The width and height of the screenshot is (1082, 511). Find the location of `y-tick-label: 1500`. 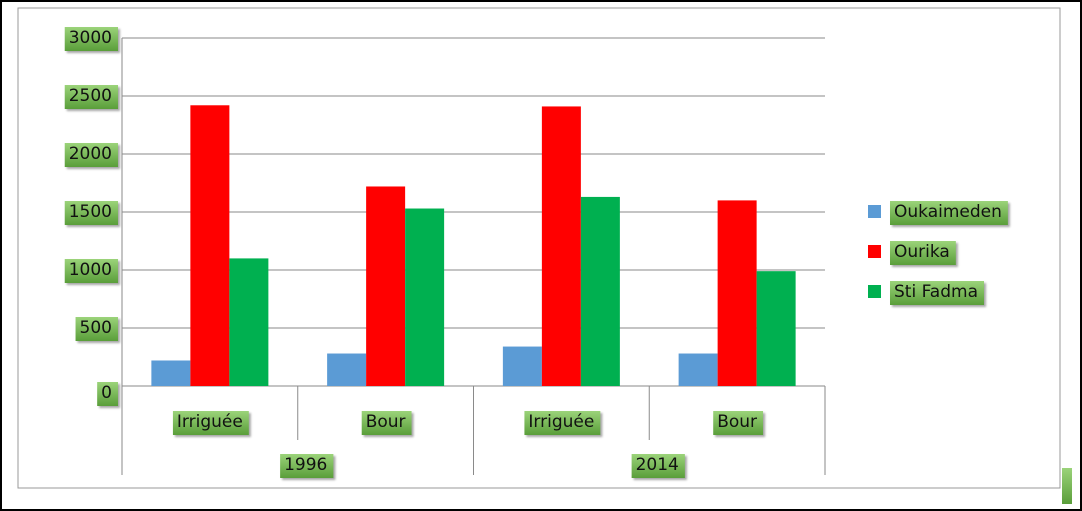

y-tick-label: 1500 is located at coordinates (90, 212).